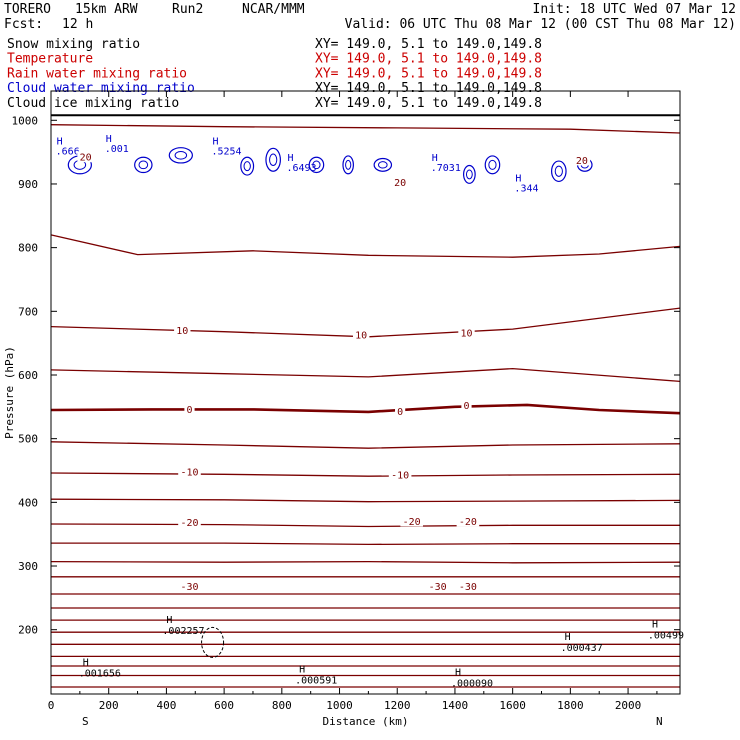  I want to click on x-tick-label: 400, so click(166, 705).